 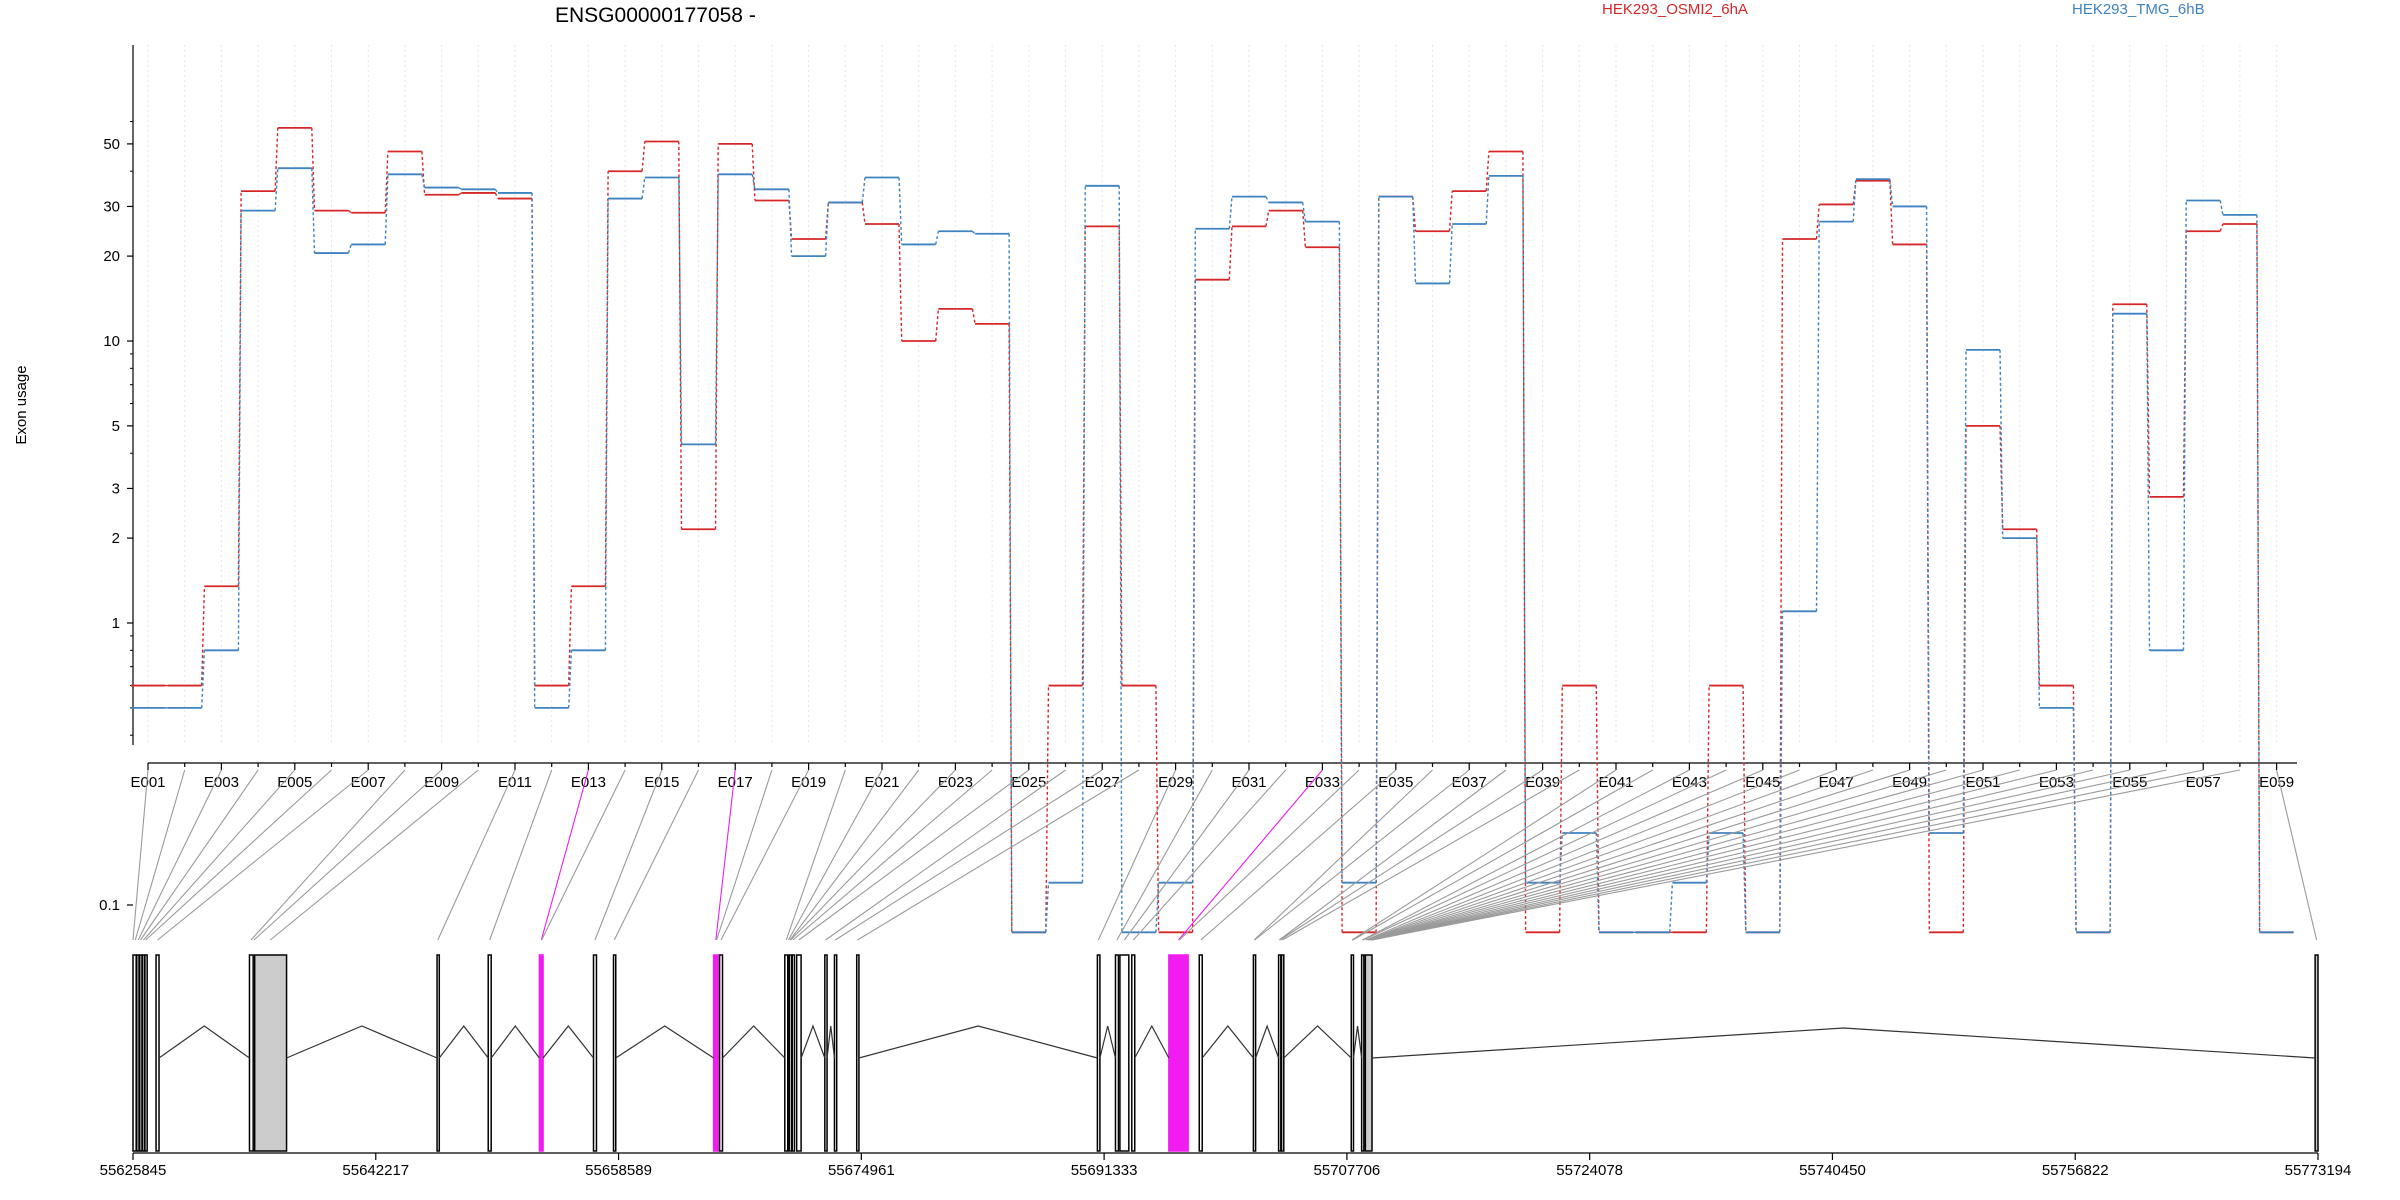 What do you see at coordinates (2138, 9) in the screenshot?
I see `legend-series-b: HEK293_TMG_6hB` at bounding box center [2138, 9].